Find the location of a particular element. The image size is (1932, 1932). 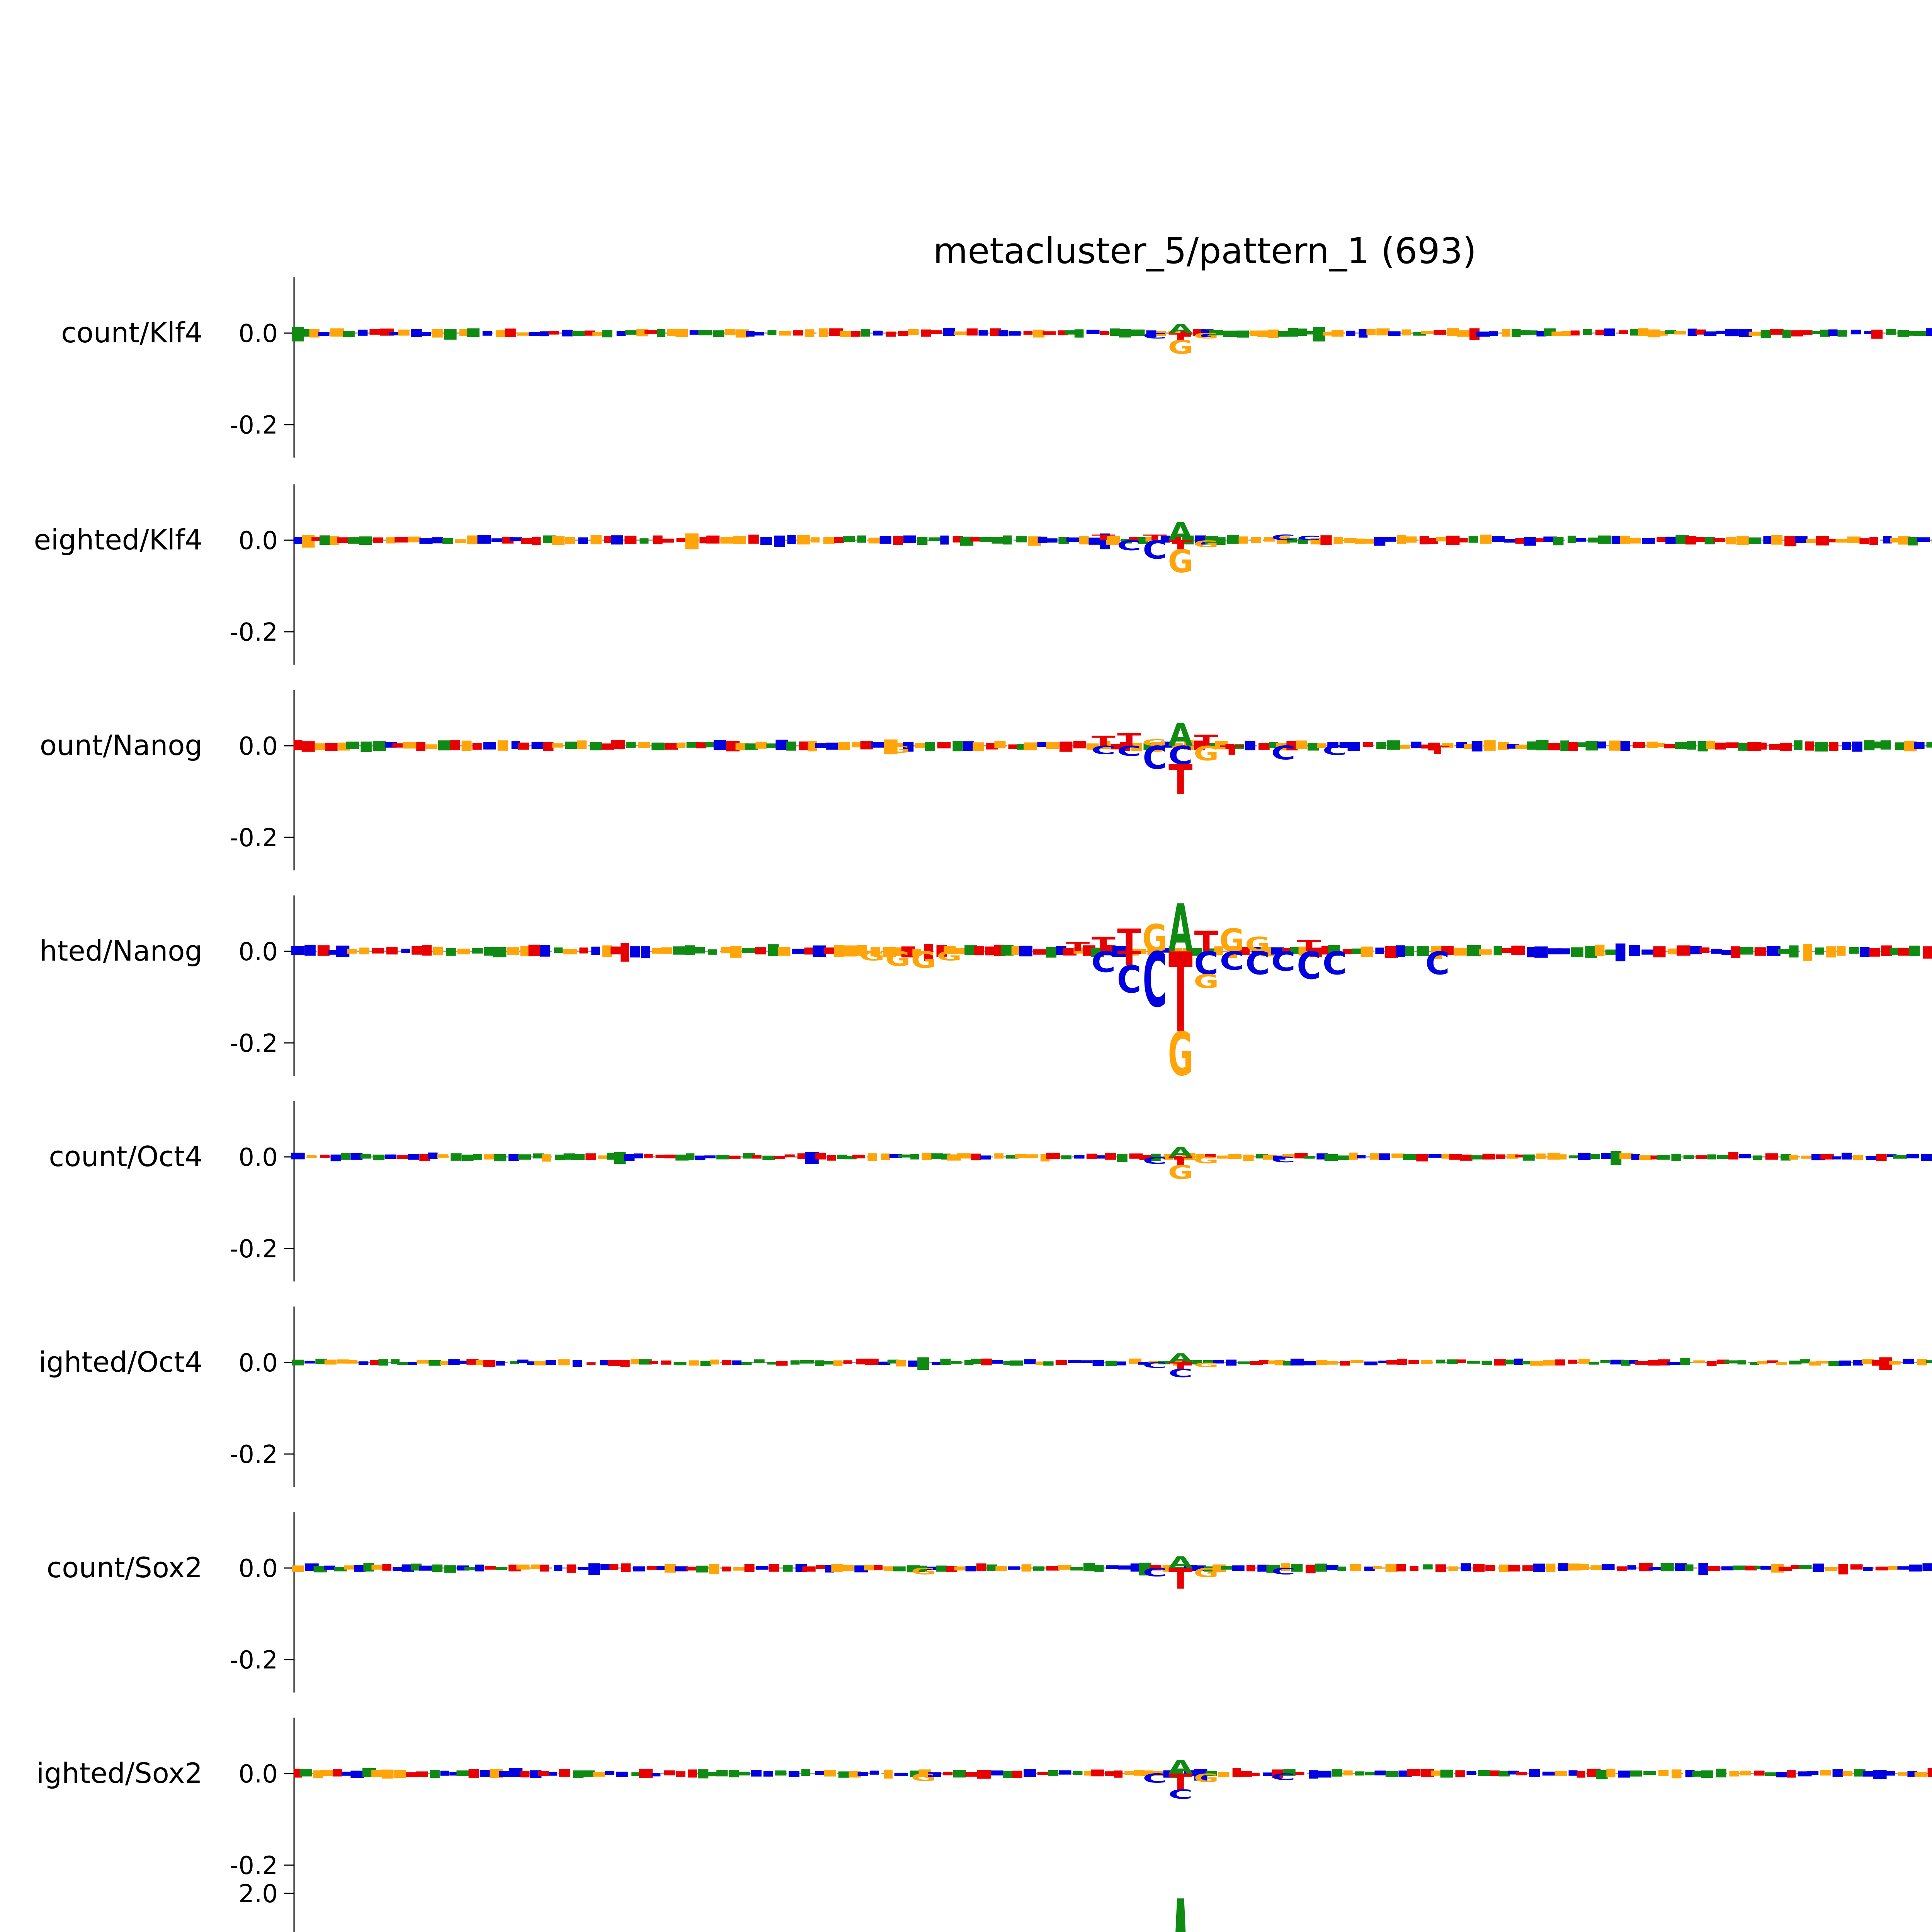

logo-panel-Inf. content: 2.00.0Inf. contentTCTGTTGAGTAGCGTCCTCTA is located at coordinates (716, 1889).